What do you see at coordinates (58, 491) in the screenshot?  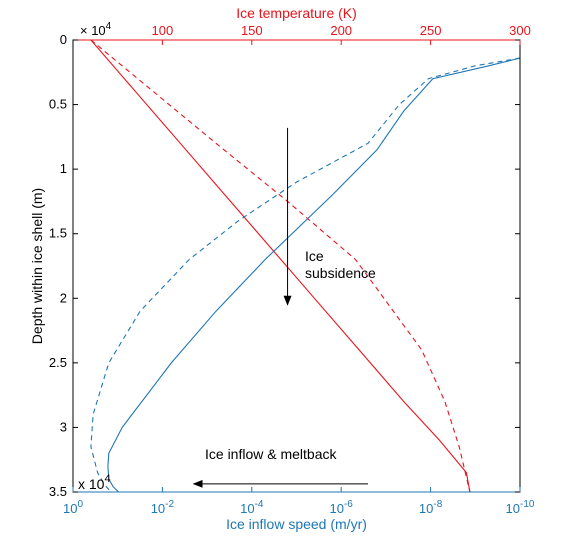 I see `y-tick-label: 3.5` at bounding box center [58, 491].